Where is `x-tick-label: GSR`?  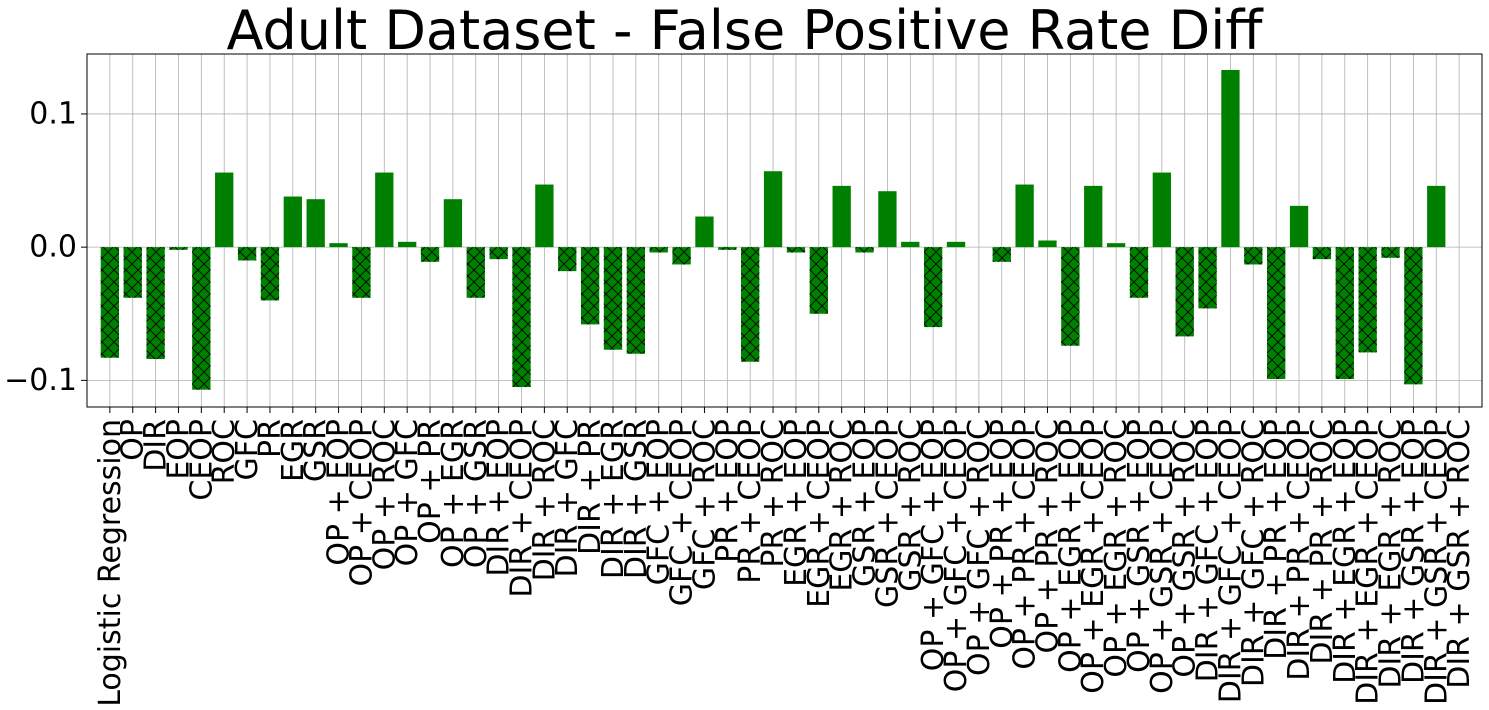
x-tick-label: GSR is located at coordinates (316, 450).